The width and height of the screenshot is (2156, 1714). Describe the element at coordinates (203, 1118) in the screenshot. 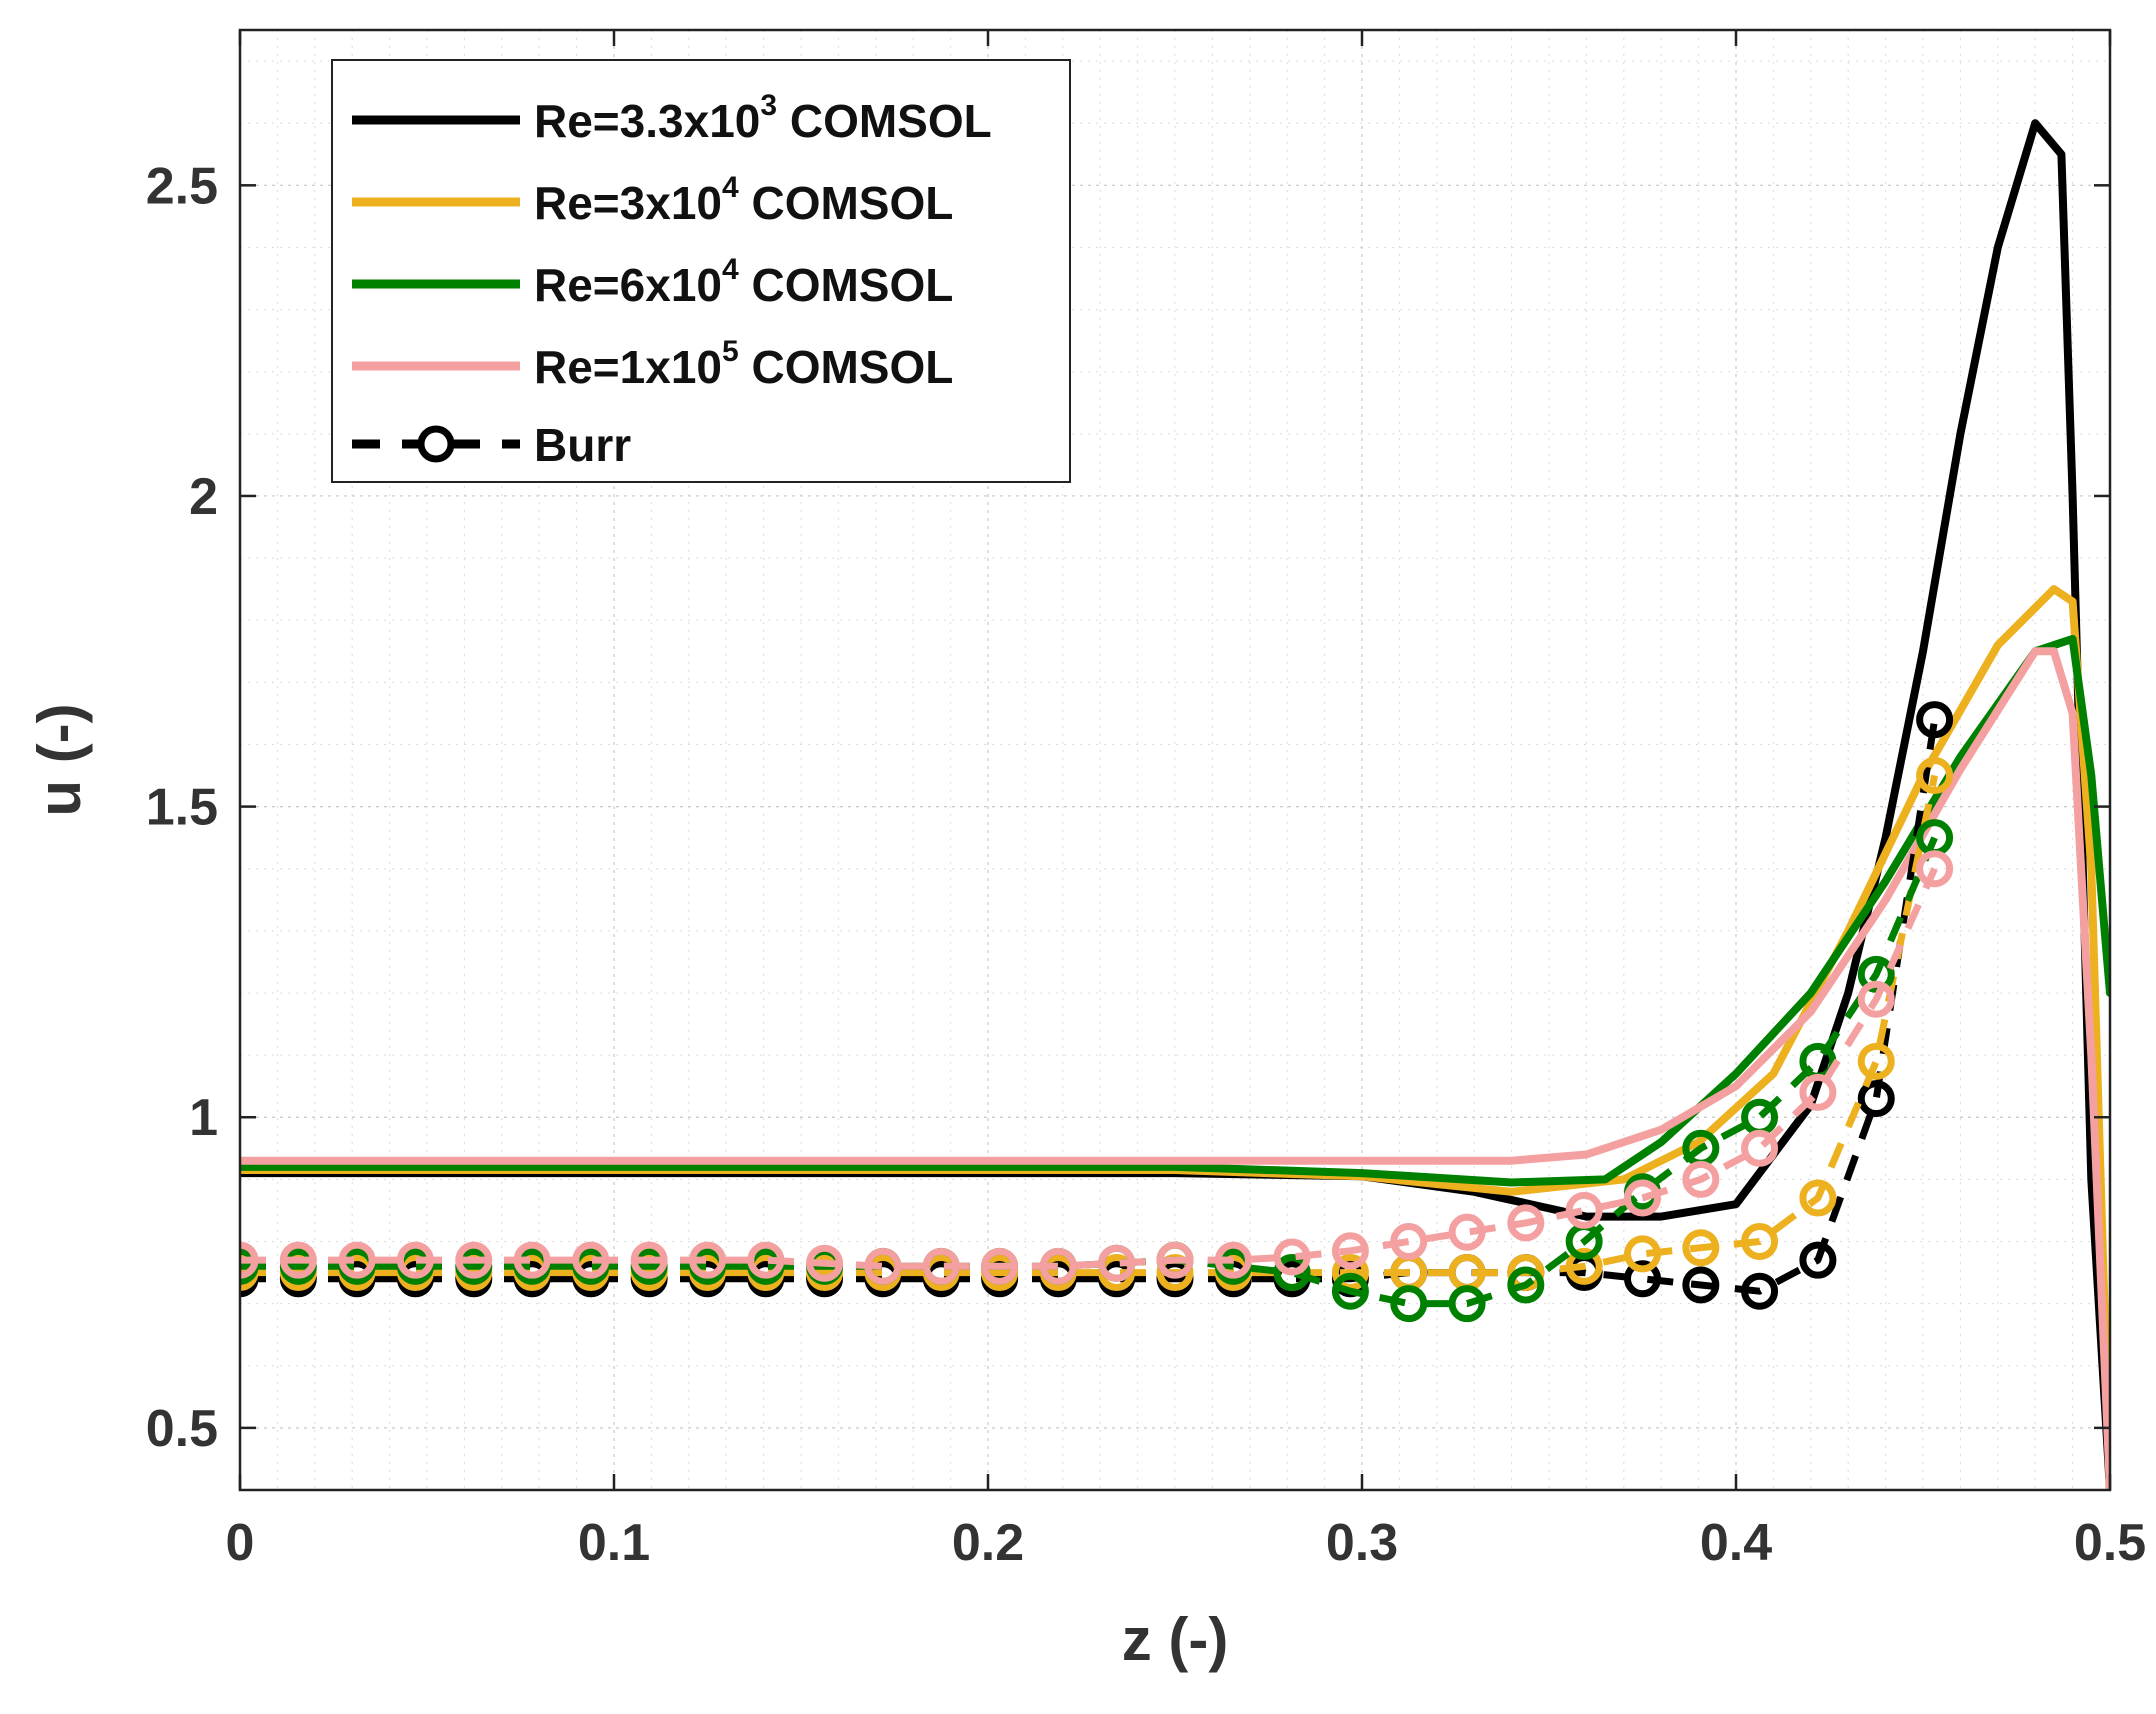

I see `y-tick-label: 1` at that location.